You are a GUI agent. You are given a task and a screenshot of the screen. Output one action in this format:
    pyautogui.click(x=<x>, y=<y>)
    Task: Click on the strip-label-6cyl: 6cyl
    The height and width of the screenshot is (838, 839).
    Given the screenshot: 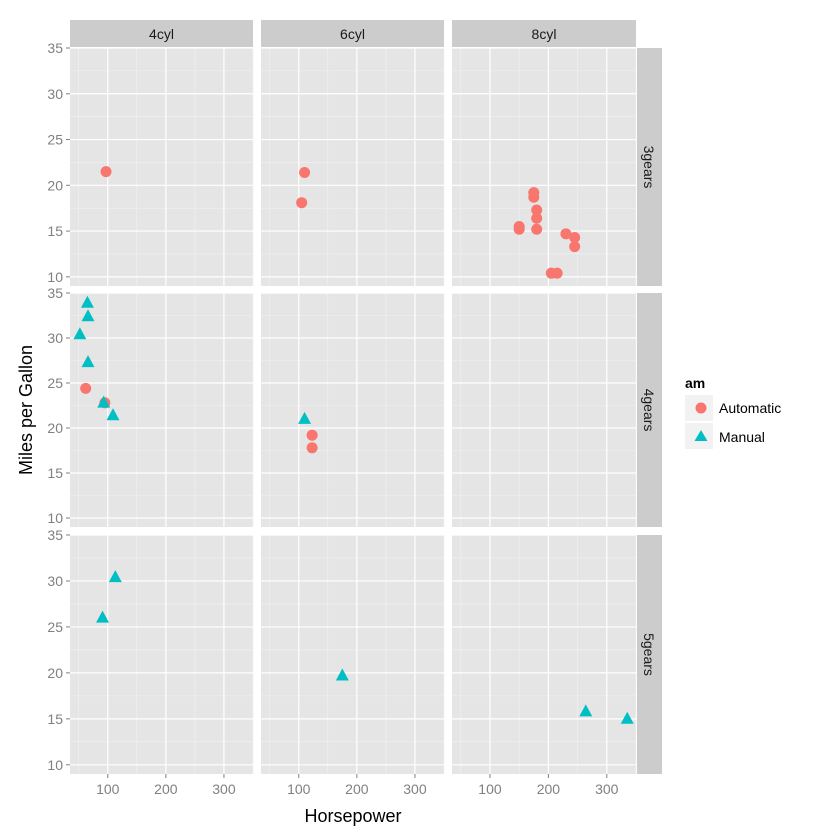 What is the action you would take?
    pyautogui.click(x=352, y=34)
    